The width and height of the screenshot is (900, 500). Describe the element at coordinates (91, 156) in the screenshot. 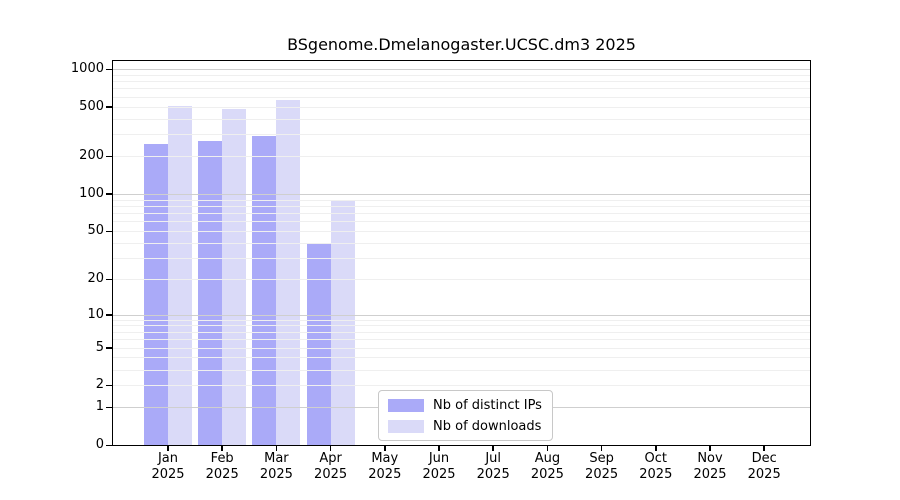

I see `y-tick-label: 200` at that location.